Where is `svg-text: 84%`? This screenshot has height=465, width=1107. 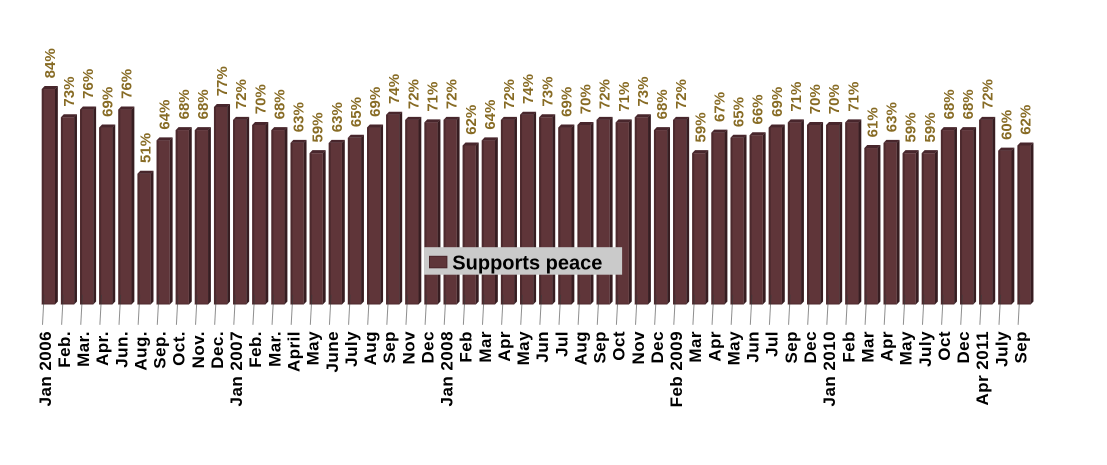 svg-text: 84% is located at coordinates (50, 63).